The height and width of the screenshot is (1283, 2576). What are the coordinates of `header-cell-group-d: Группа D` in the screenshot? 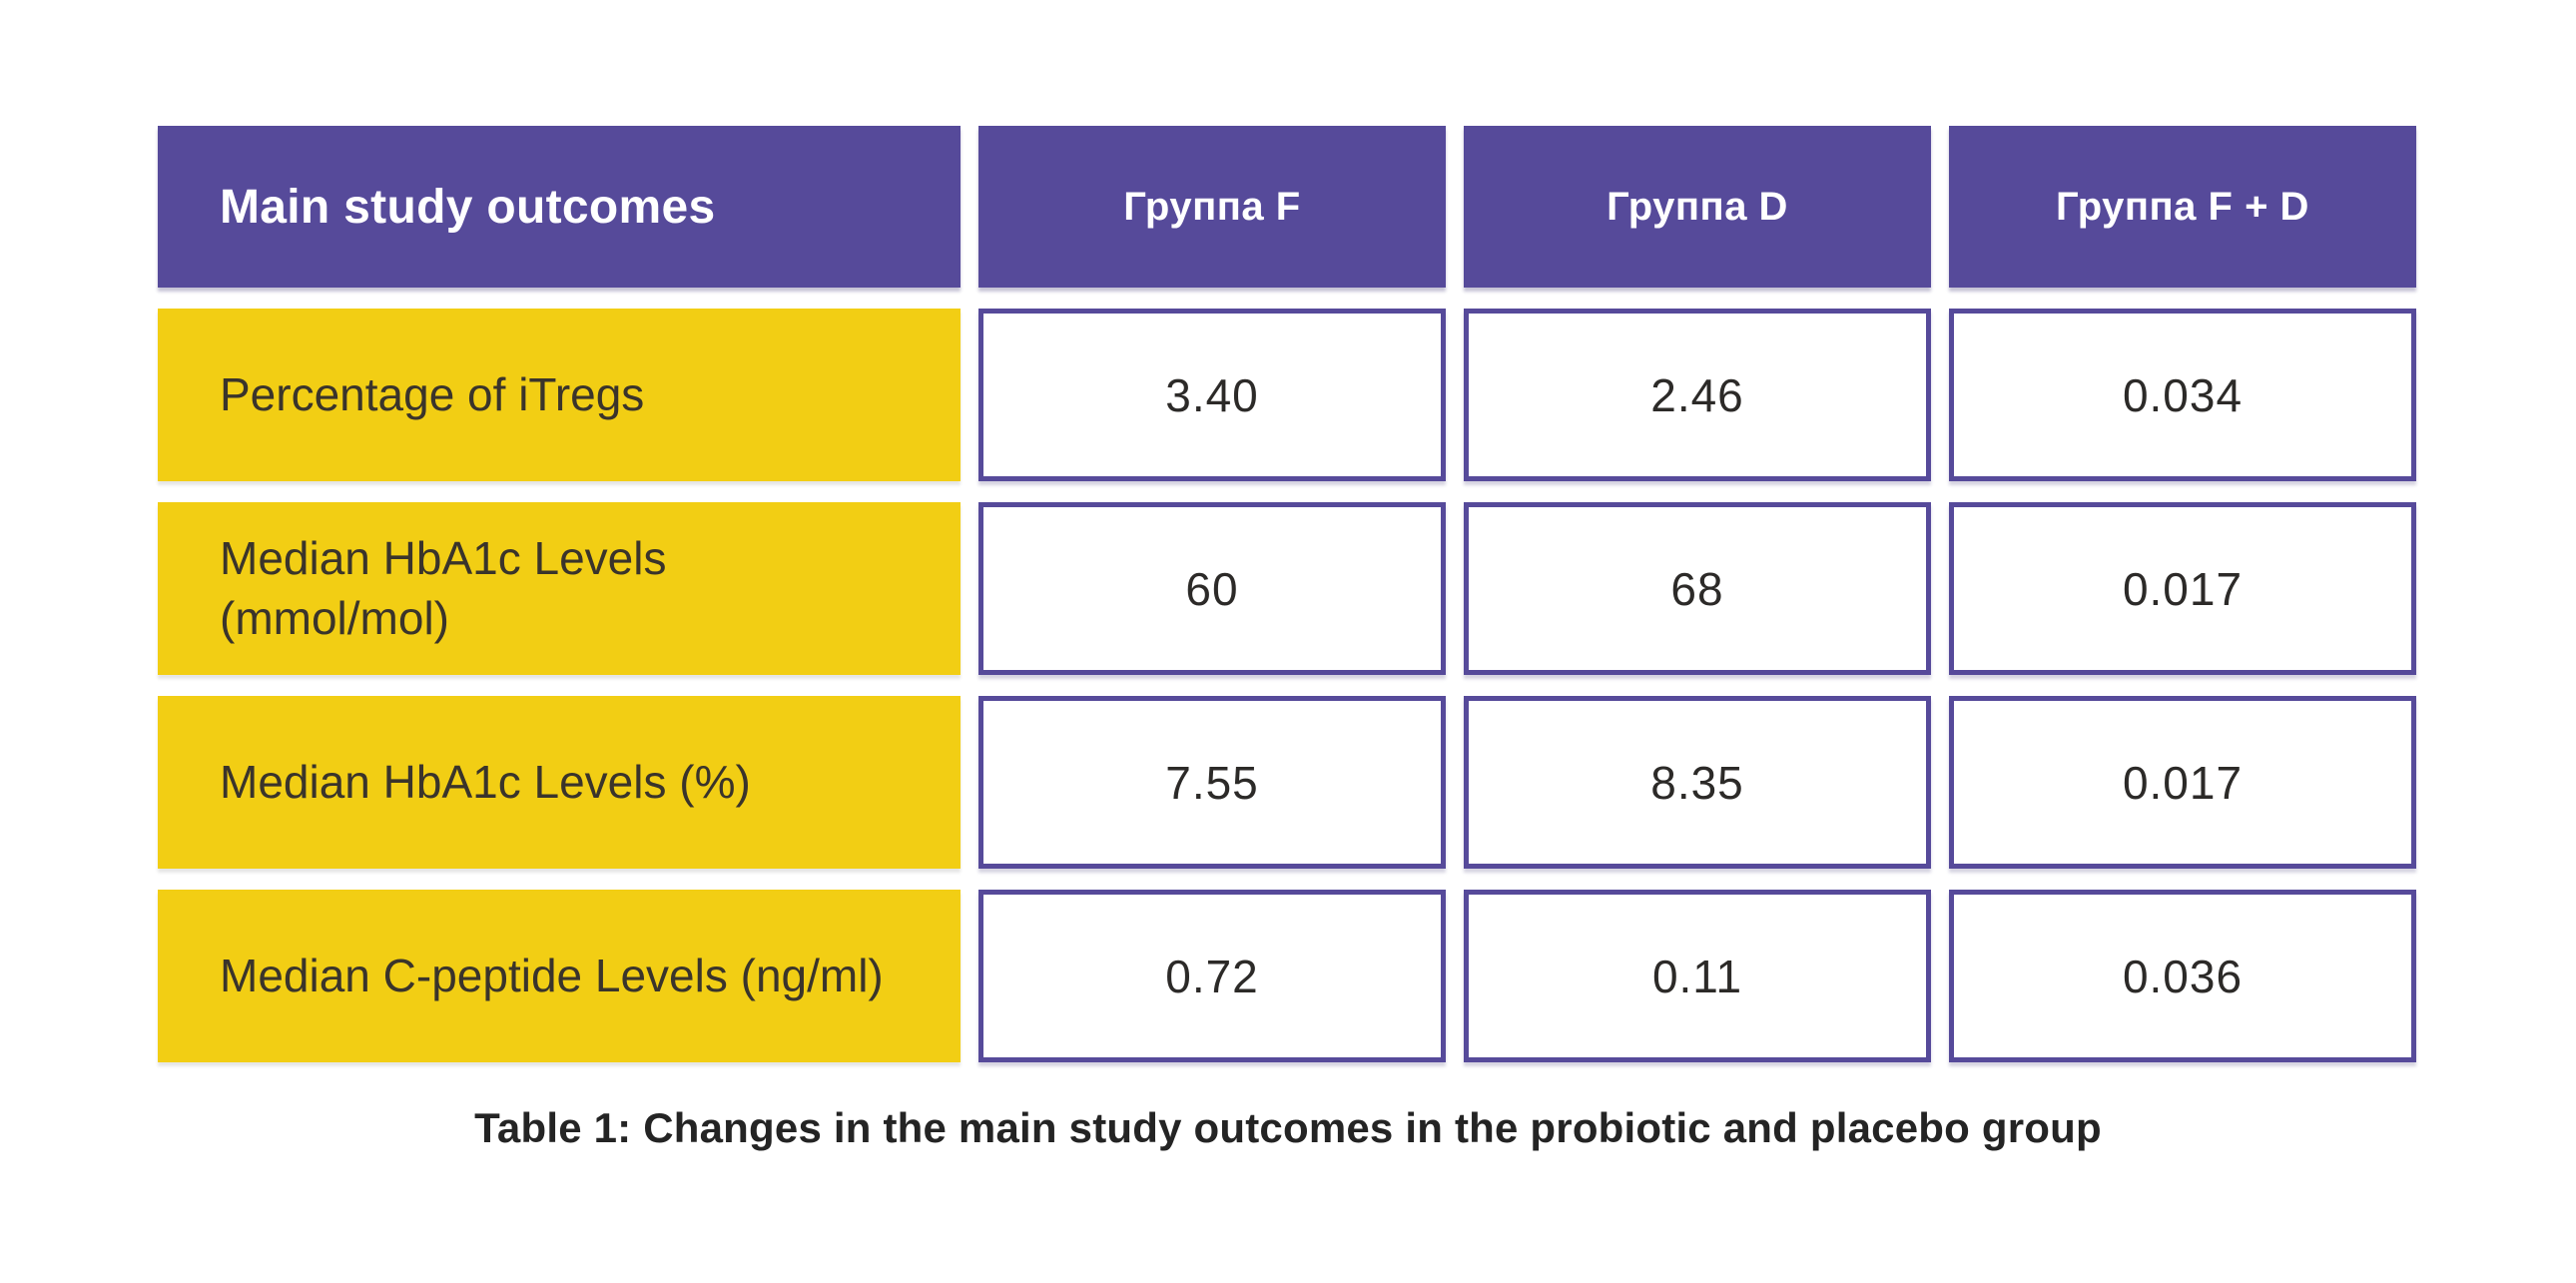 It's located at (1697, 207).